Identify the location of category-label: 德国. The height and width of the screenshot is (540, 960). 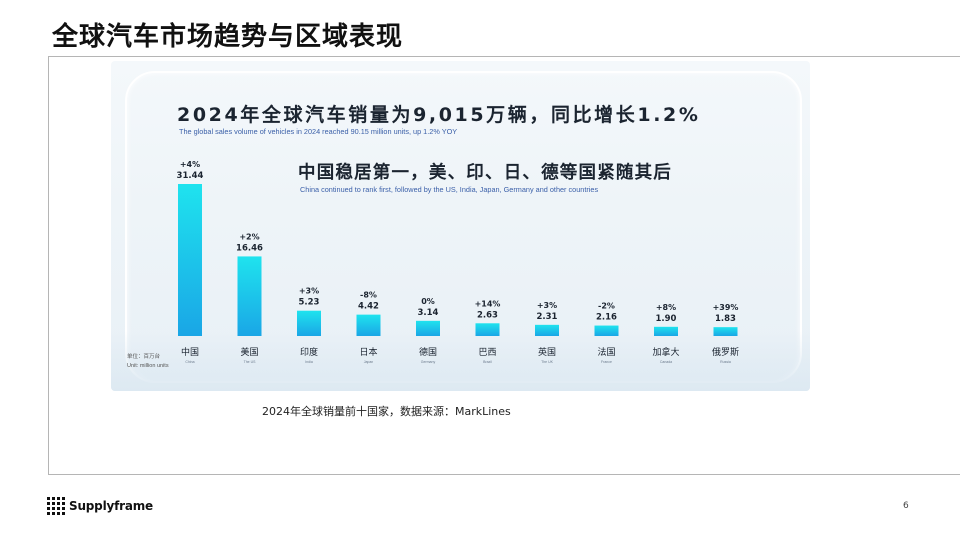
(428, 352).